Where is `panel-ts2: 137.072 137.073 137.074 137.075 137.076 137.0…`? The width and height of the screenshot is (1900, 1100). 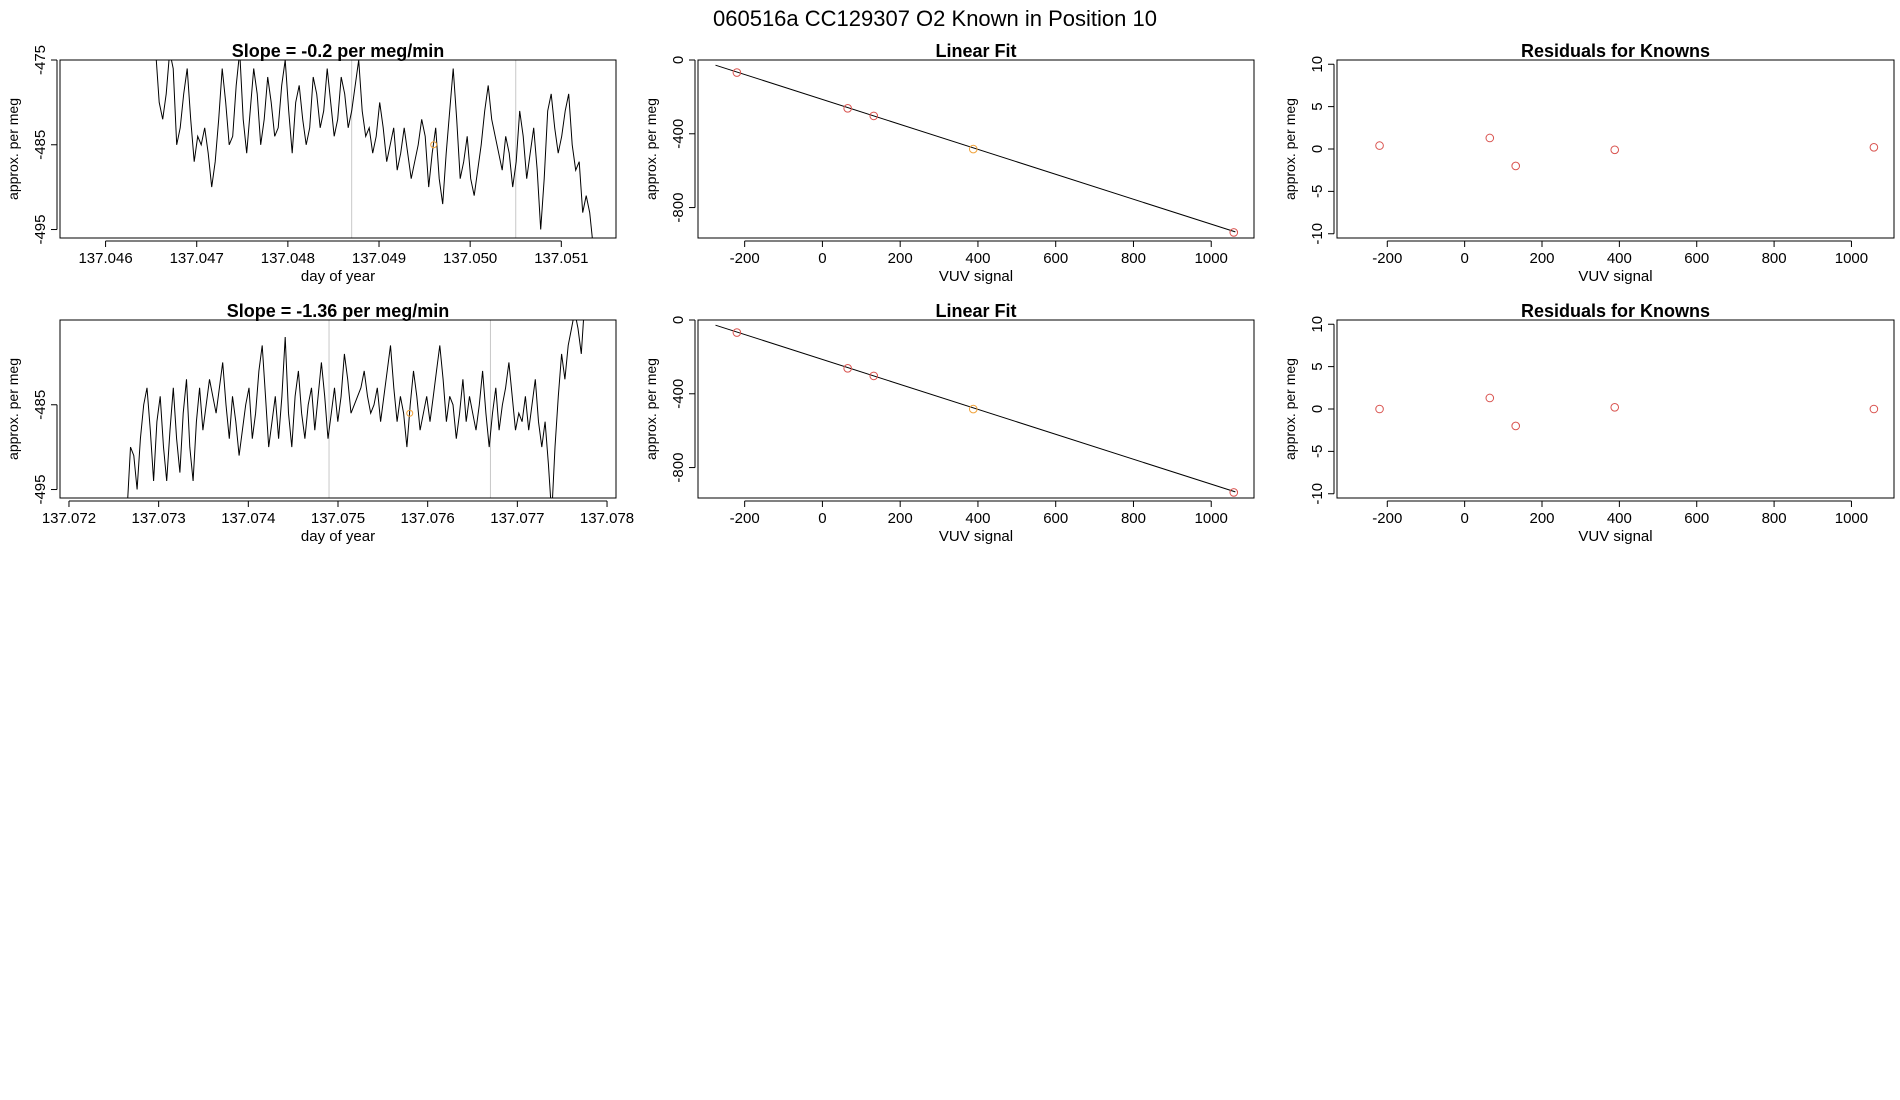 panel-ts2: 137.072 137.073 137.074 137.075 137.076 137.0… is located at coordinates (319, 423).